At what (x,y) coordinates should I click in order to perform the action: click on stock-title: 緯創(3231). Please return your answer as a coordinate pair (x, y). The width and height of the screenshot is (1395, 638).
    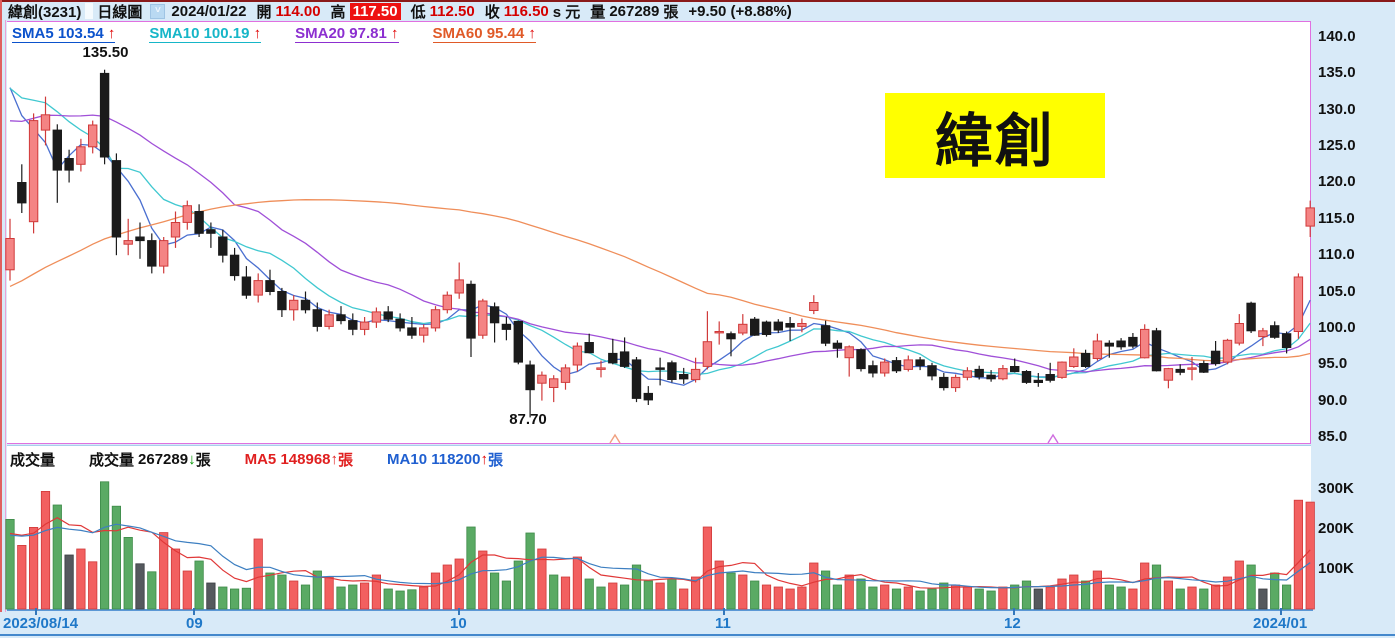
    Looking at the image, I should click on (45, 12).